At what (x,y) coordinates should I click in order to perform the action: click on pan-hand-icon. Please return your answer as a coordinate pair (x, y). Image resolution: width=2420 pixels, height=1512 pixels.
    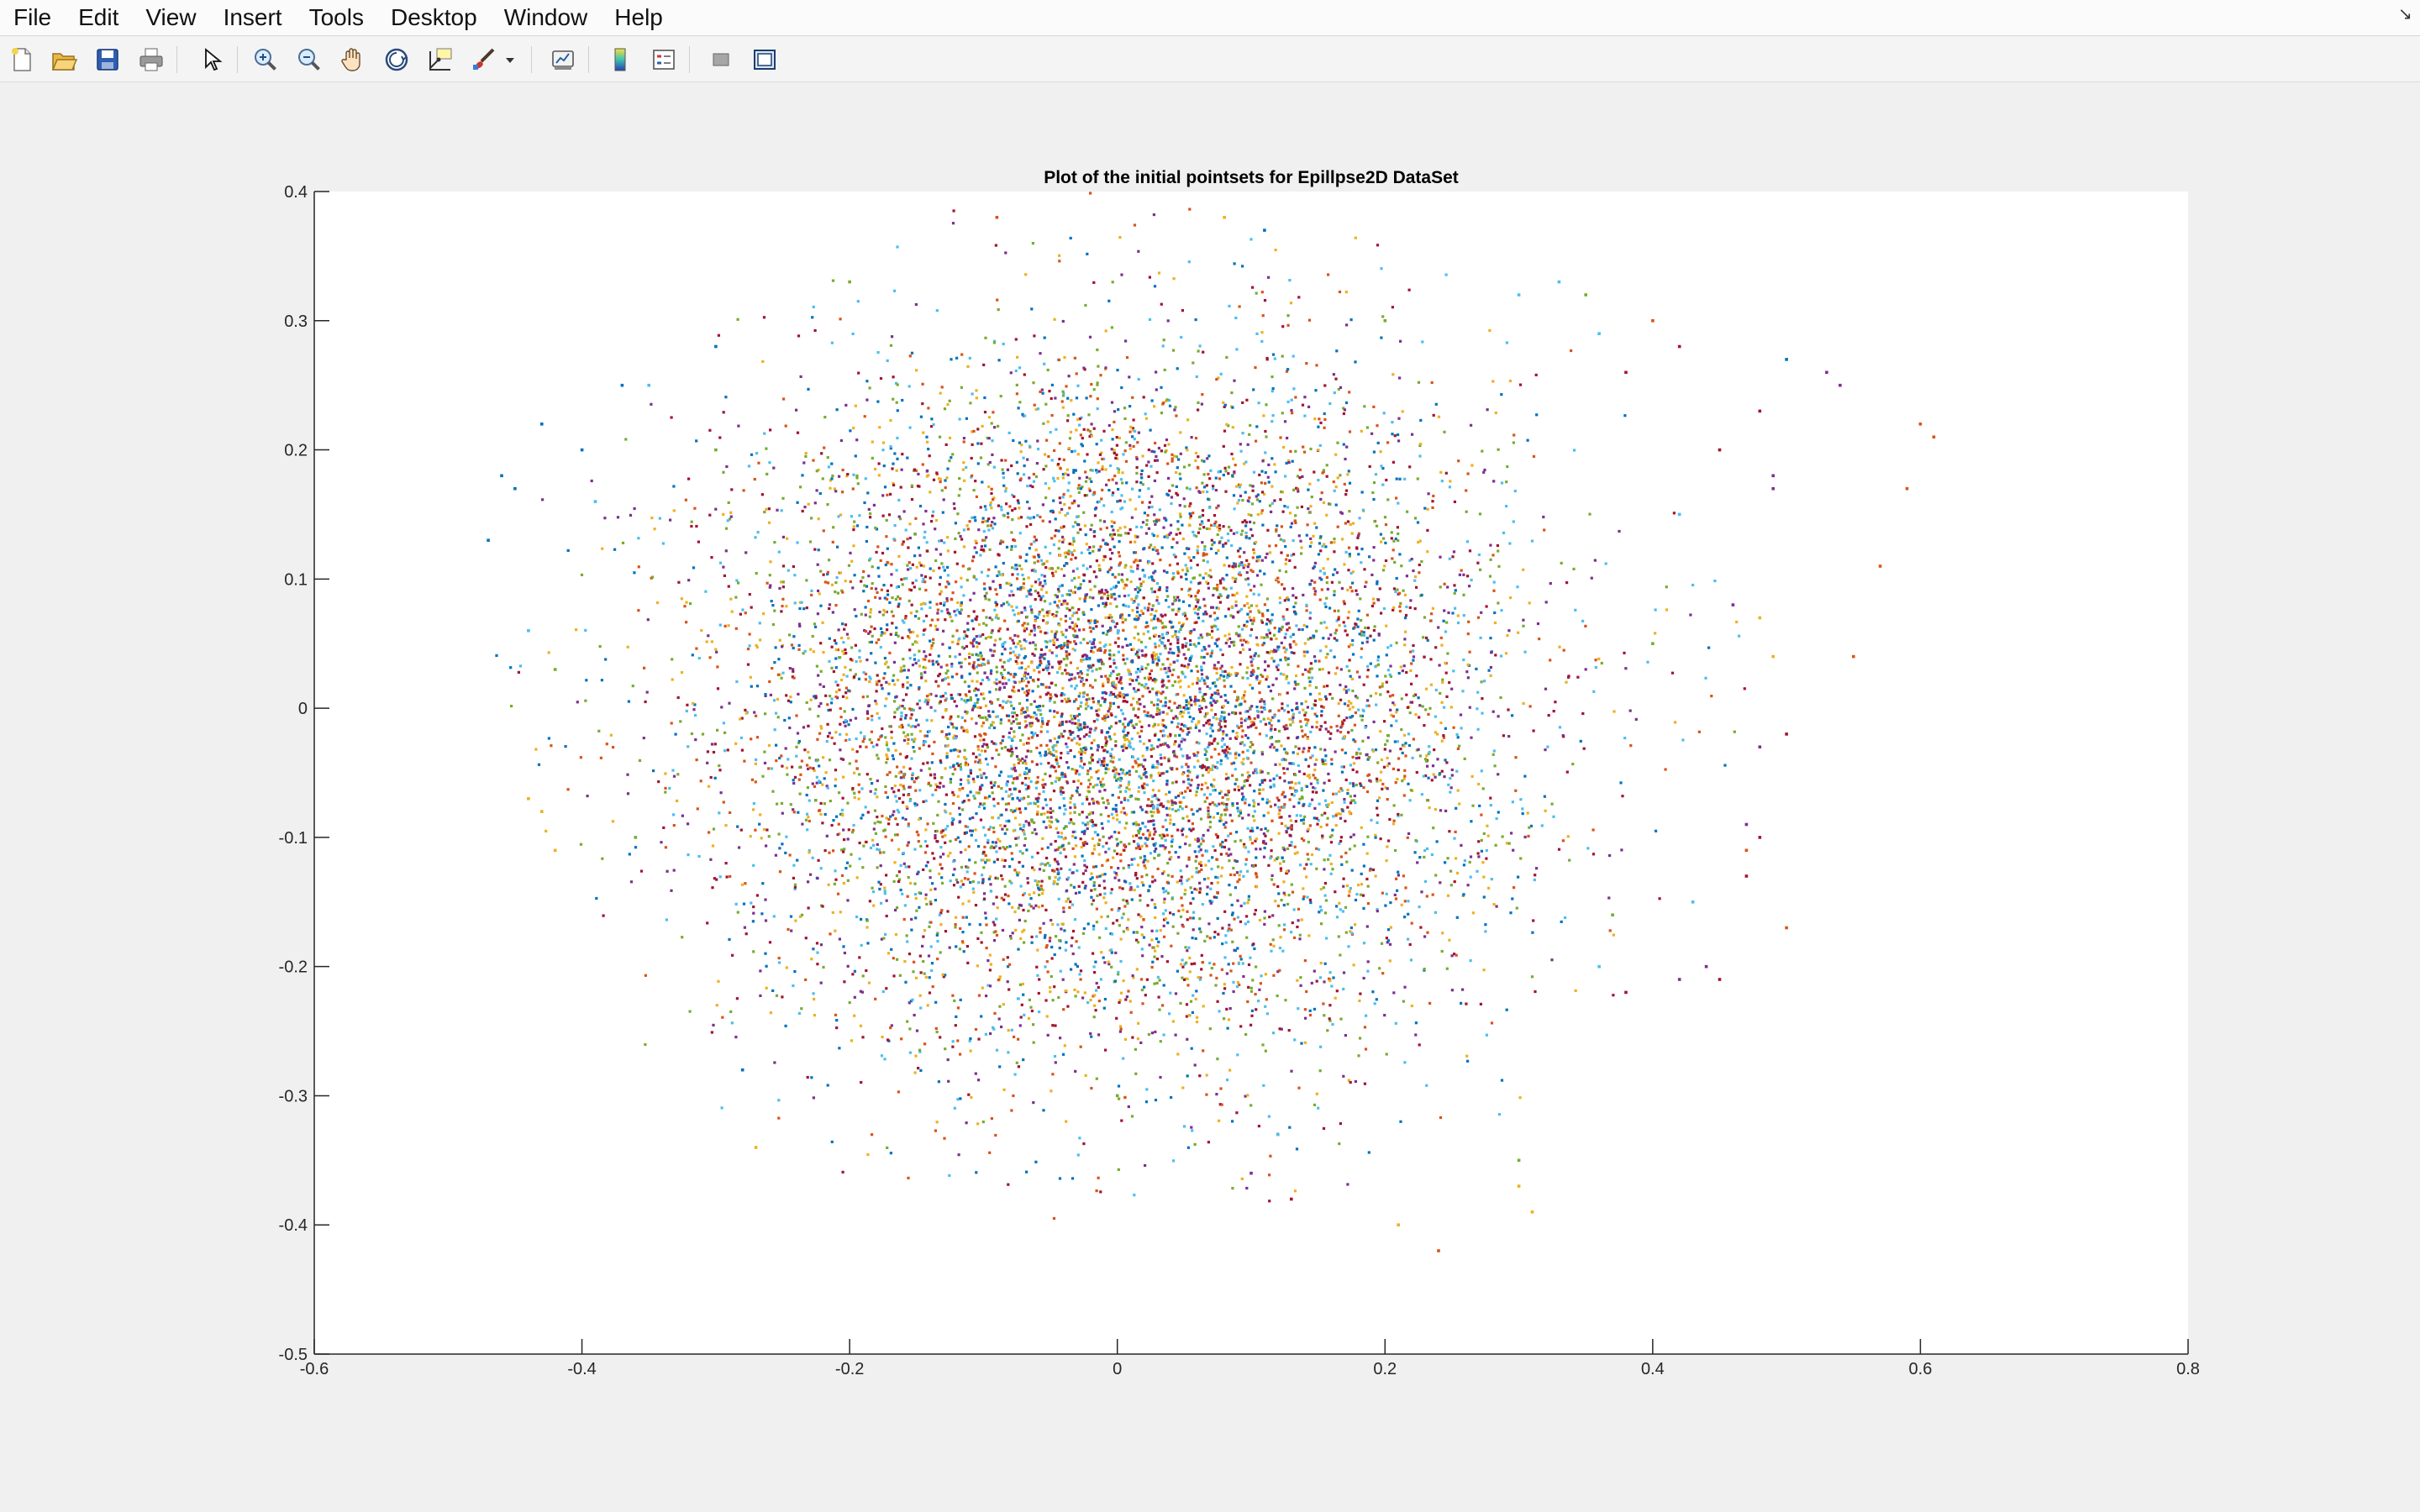
    Looking at the image, I should click on (353, 60).